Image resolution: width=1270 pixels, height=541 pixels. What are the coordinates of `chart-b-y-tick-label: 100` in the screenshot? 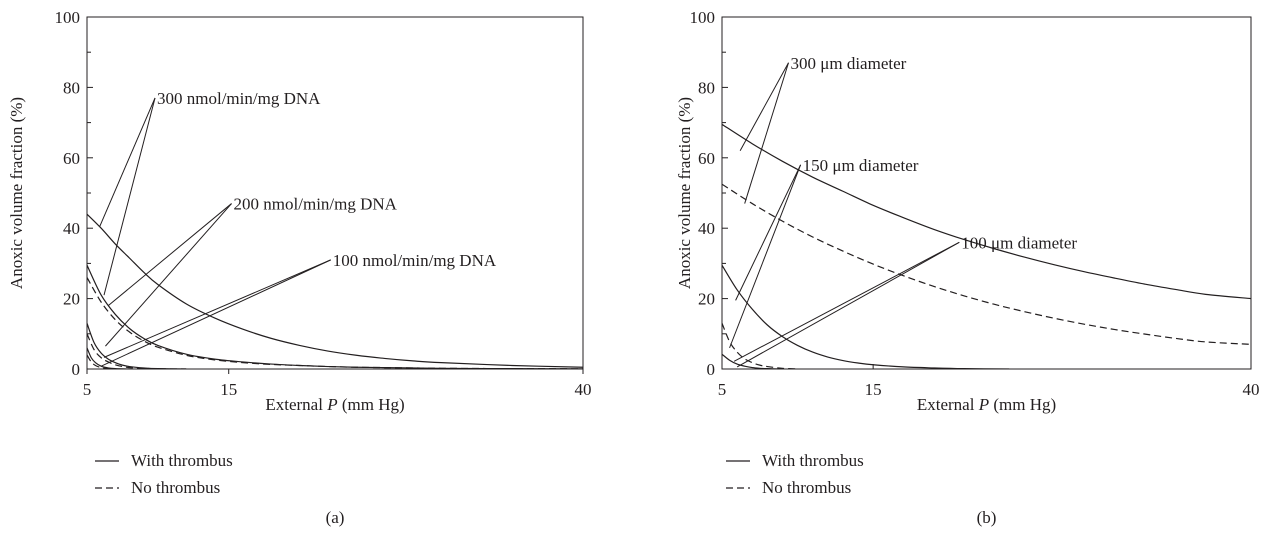 It's located at (703, 17).